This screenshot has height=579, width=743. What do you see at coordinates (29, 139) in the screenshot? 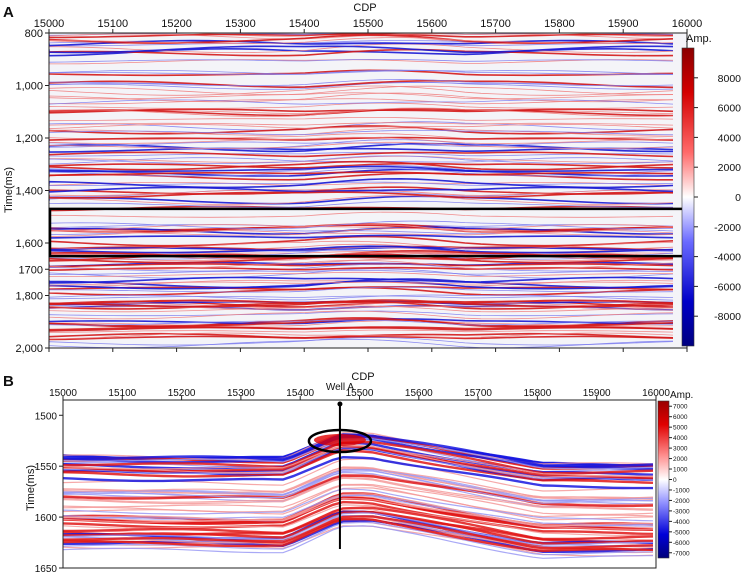
I see `panel-a-y-tick-label: 1,200` at bounding box center [29, 139].